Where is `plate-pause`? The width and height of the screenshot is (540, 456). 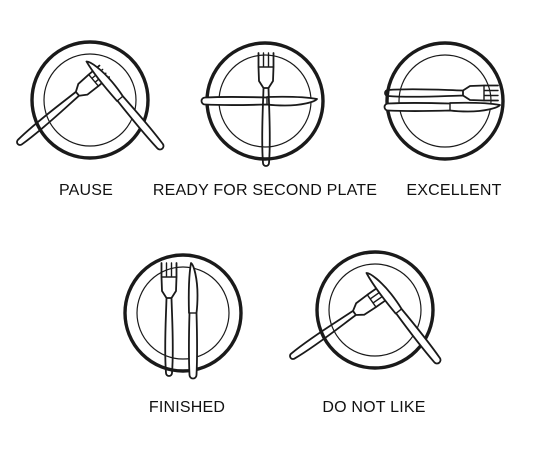
plate-pause is located at coordinates (89, 100).